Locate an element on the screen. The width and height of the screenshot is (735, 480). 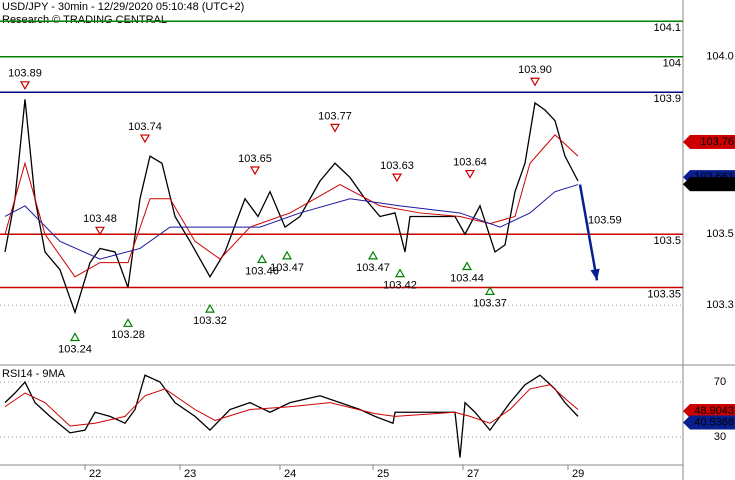
marker-label: 103.48 is located at coordinates (100, 219).